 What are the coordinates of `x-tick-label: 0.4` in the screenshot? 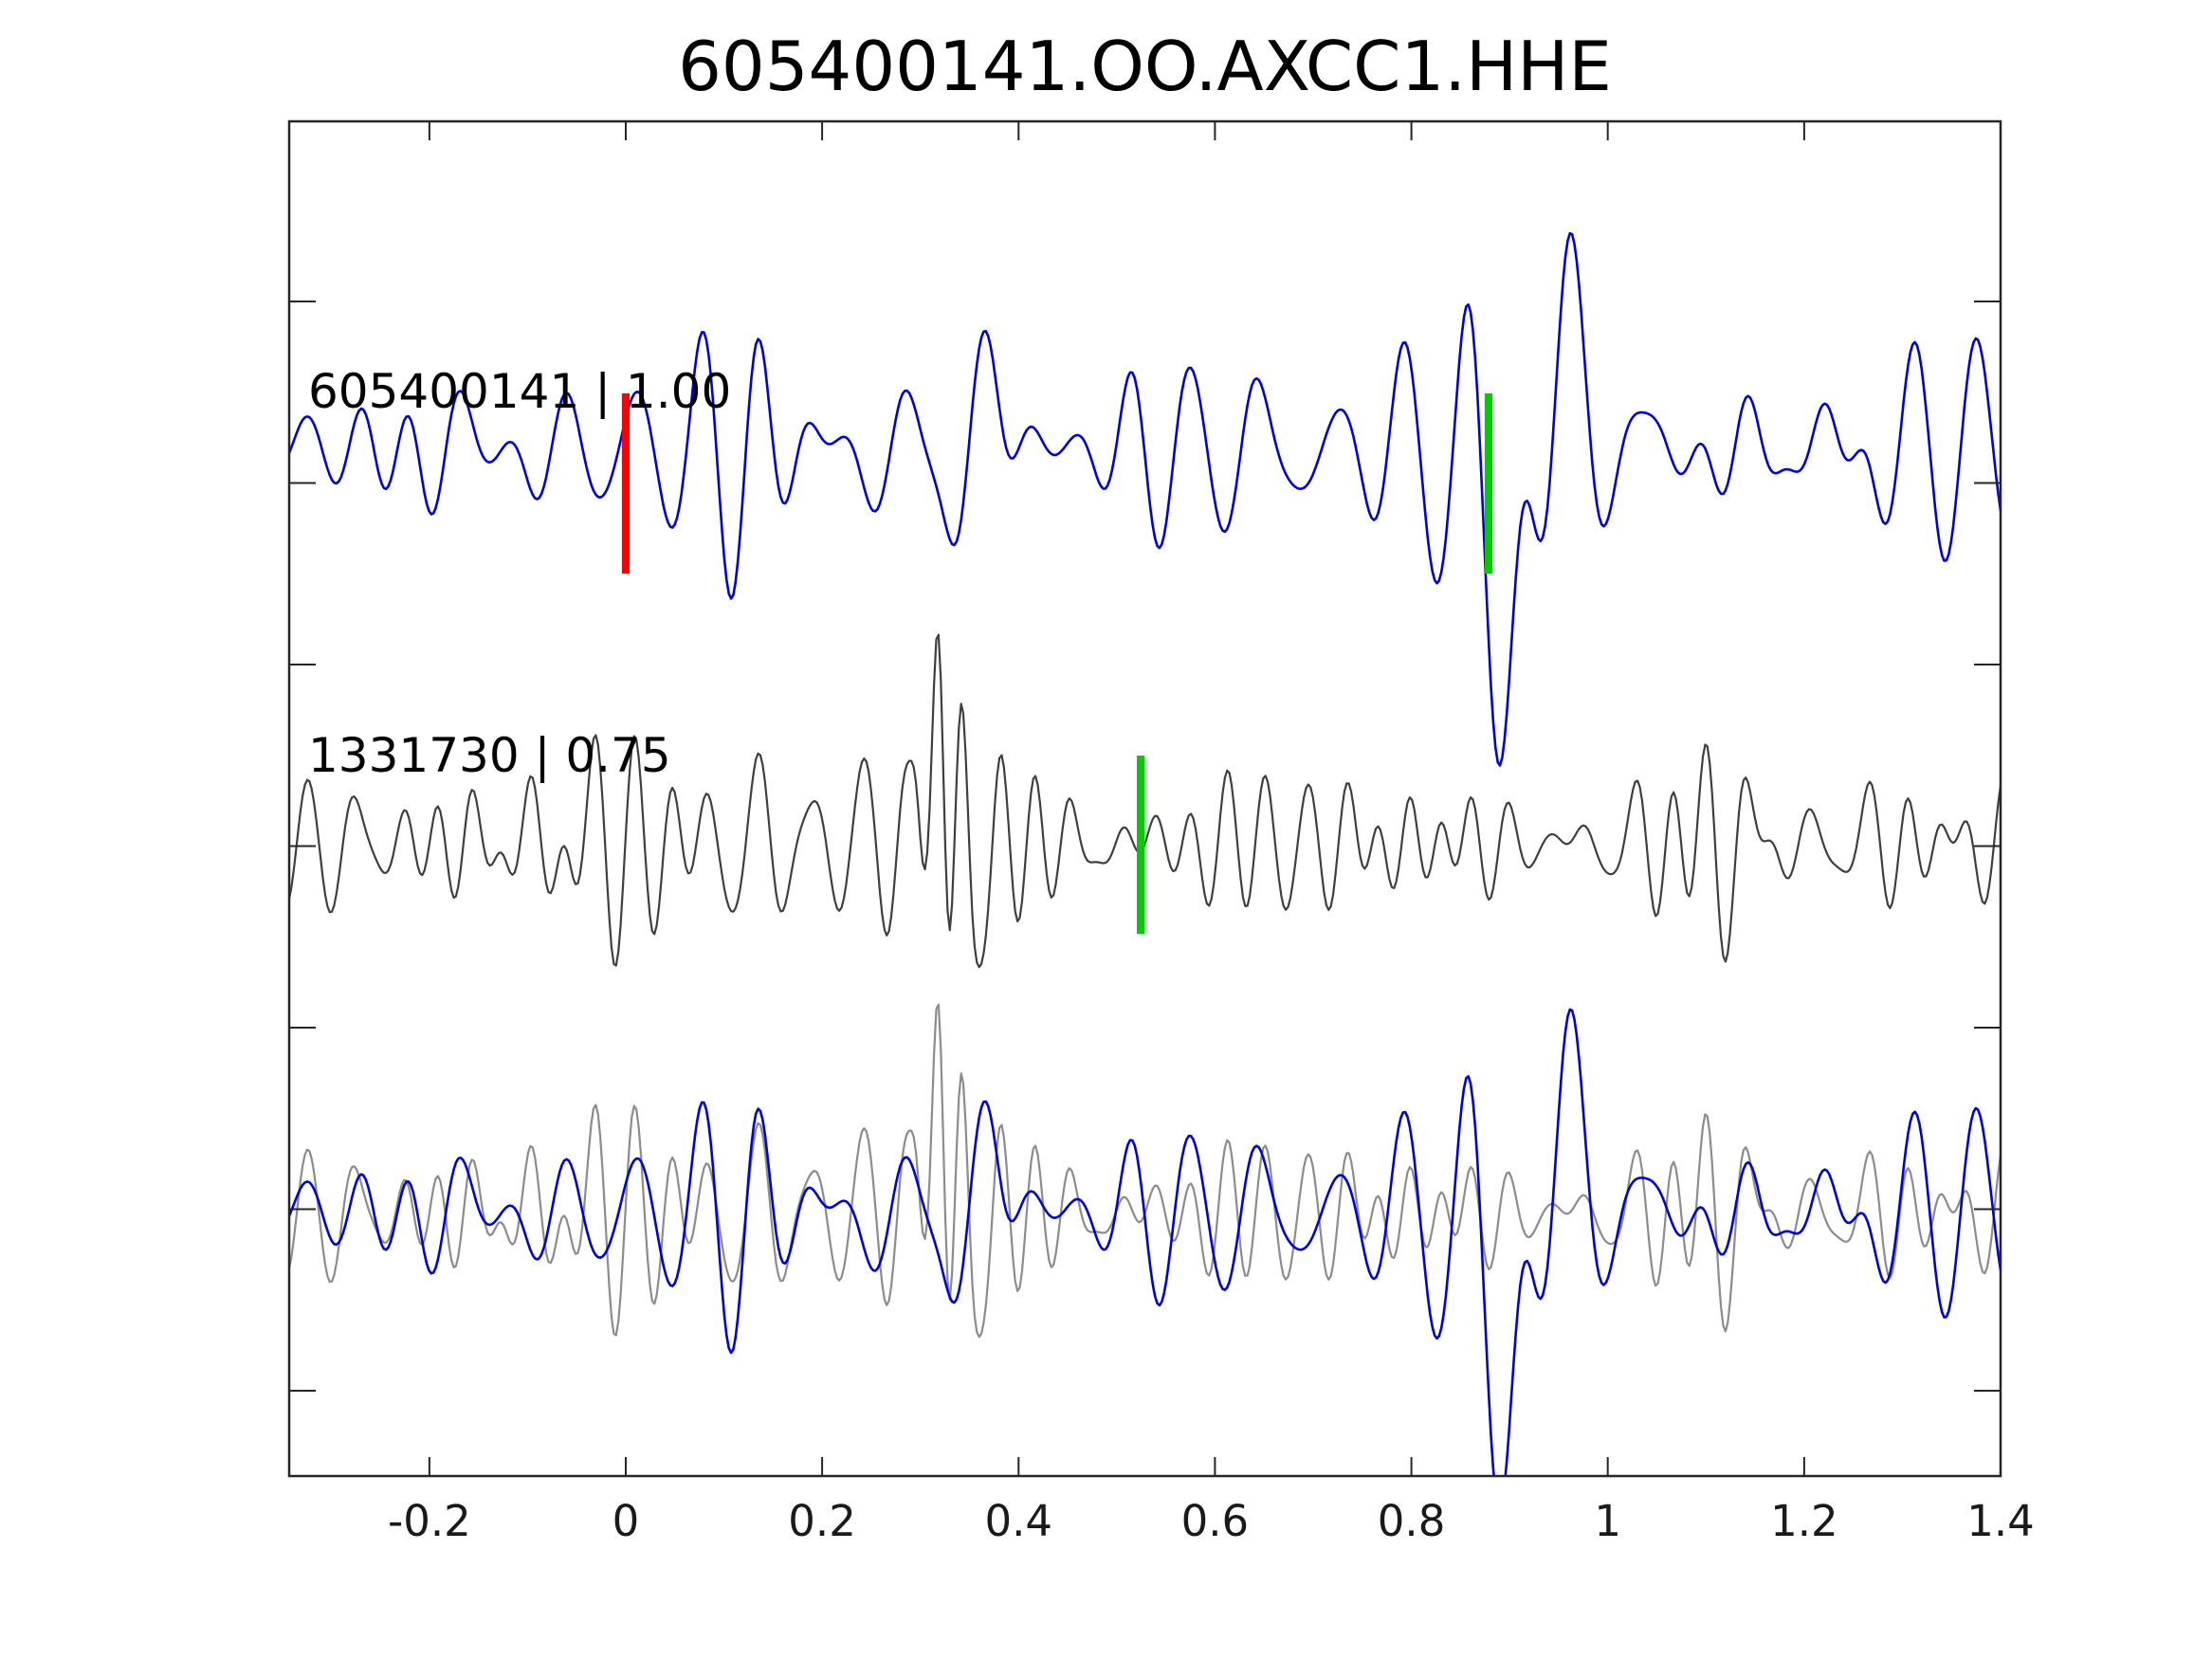 It's located at (1019, 1521).